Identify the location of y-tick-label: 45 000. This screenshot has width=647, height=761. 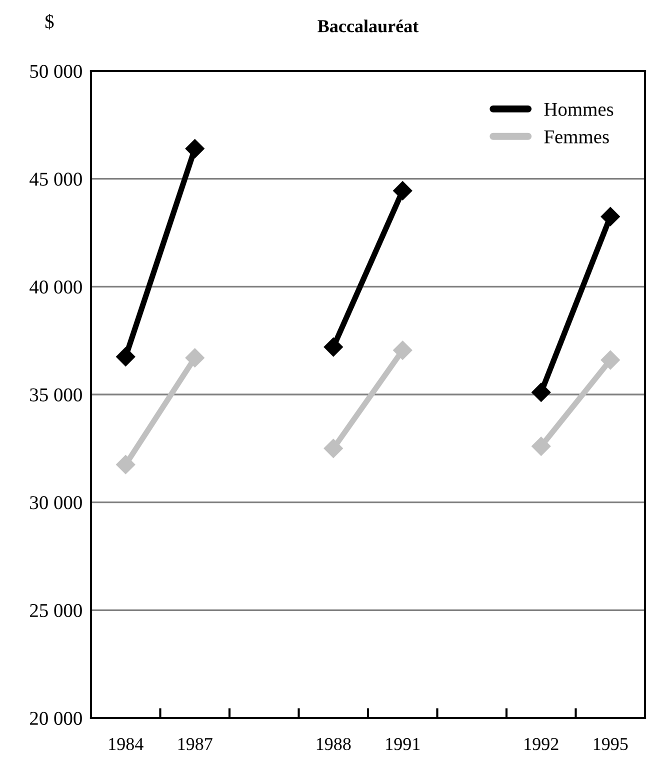
(56, 179).